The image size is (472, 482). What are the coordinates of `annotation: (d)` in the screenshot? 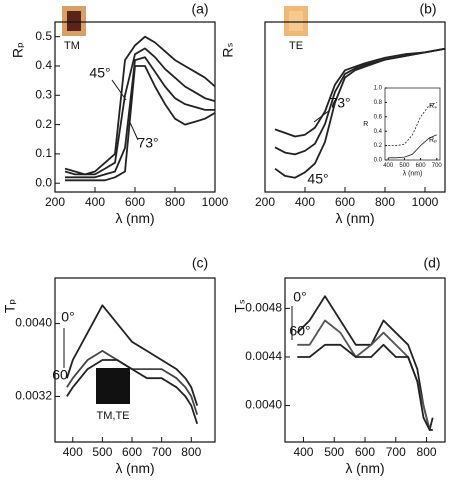 It's located at (431, 263).